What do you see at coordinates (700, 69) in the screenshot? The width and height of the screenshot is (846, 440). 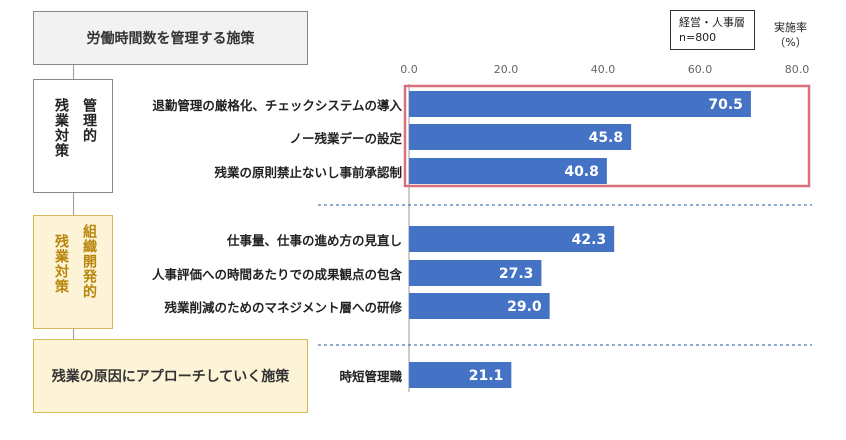 I see `x-tick-label: 60.0` at bounding box center [700, 69].